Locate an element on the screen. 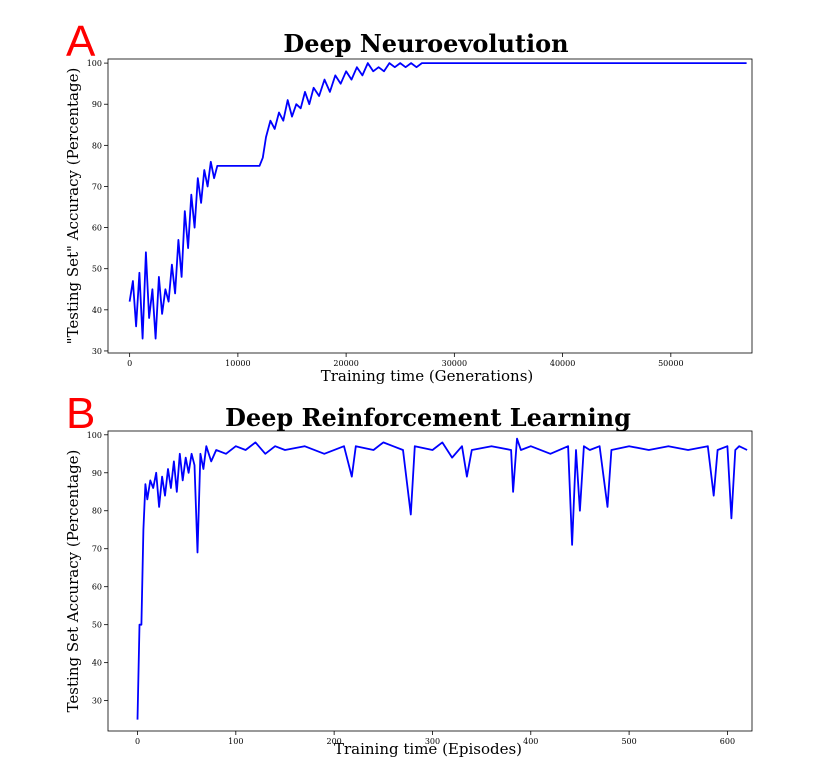 This screenshot has width=837, height=777. panel-a-x-tick-label: 0 is located at coordinates (129, 363).